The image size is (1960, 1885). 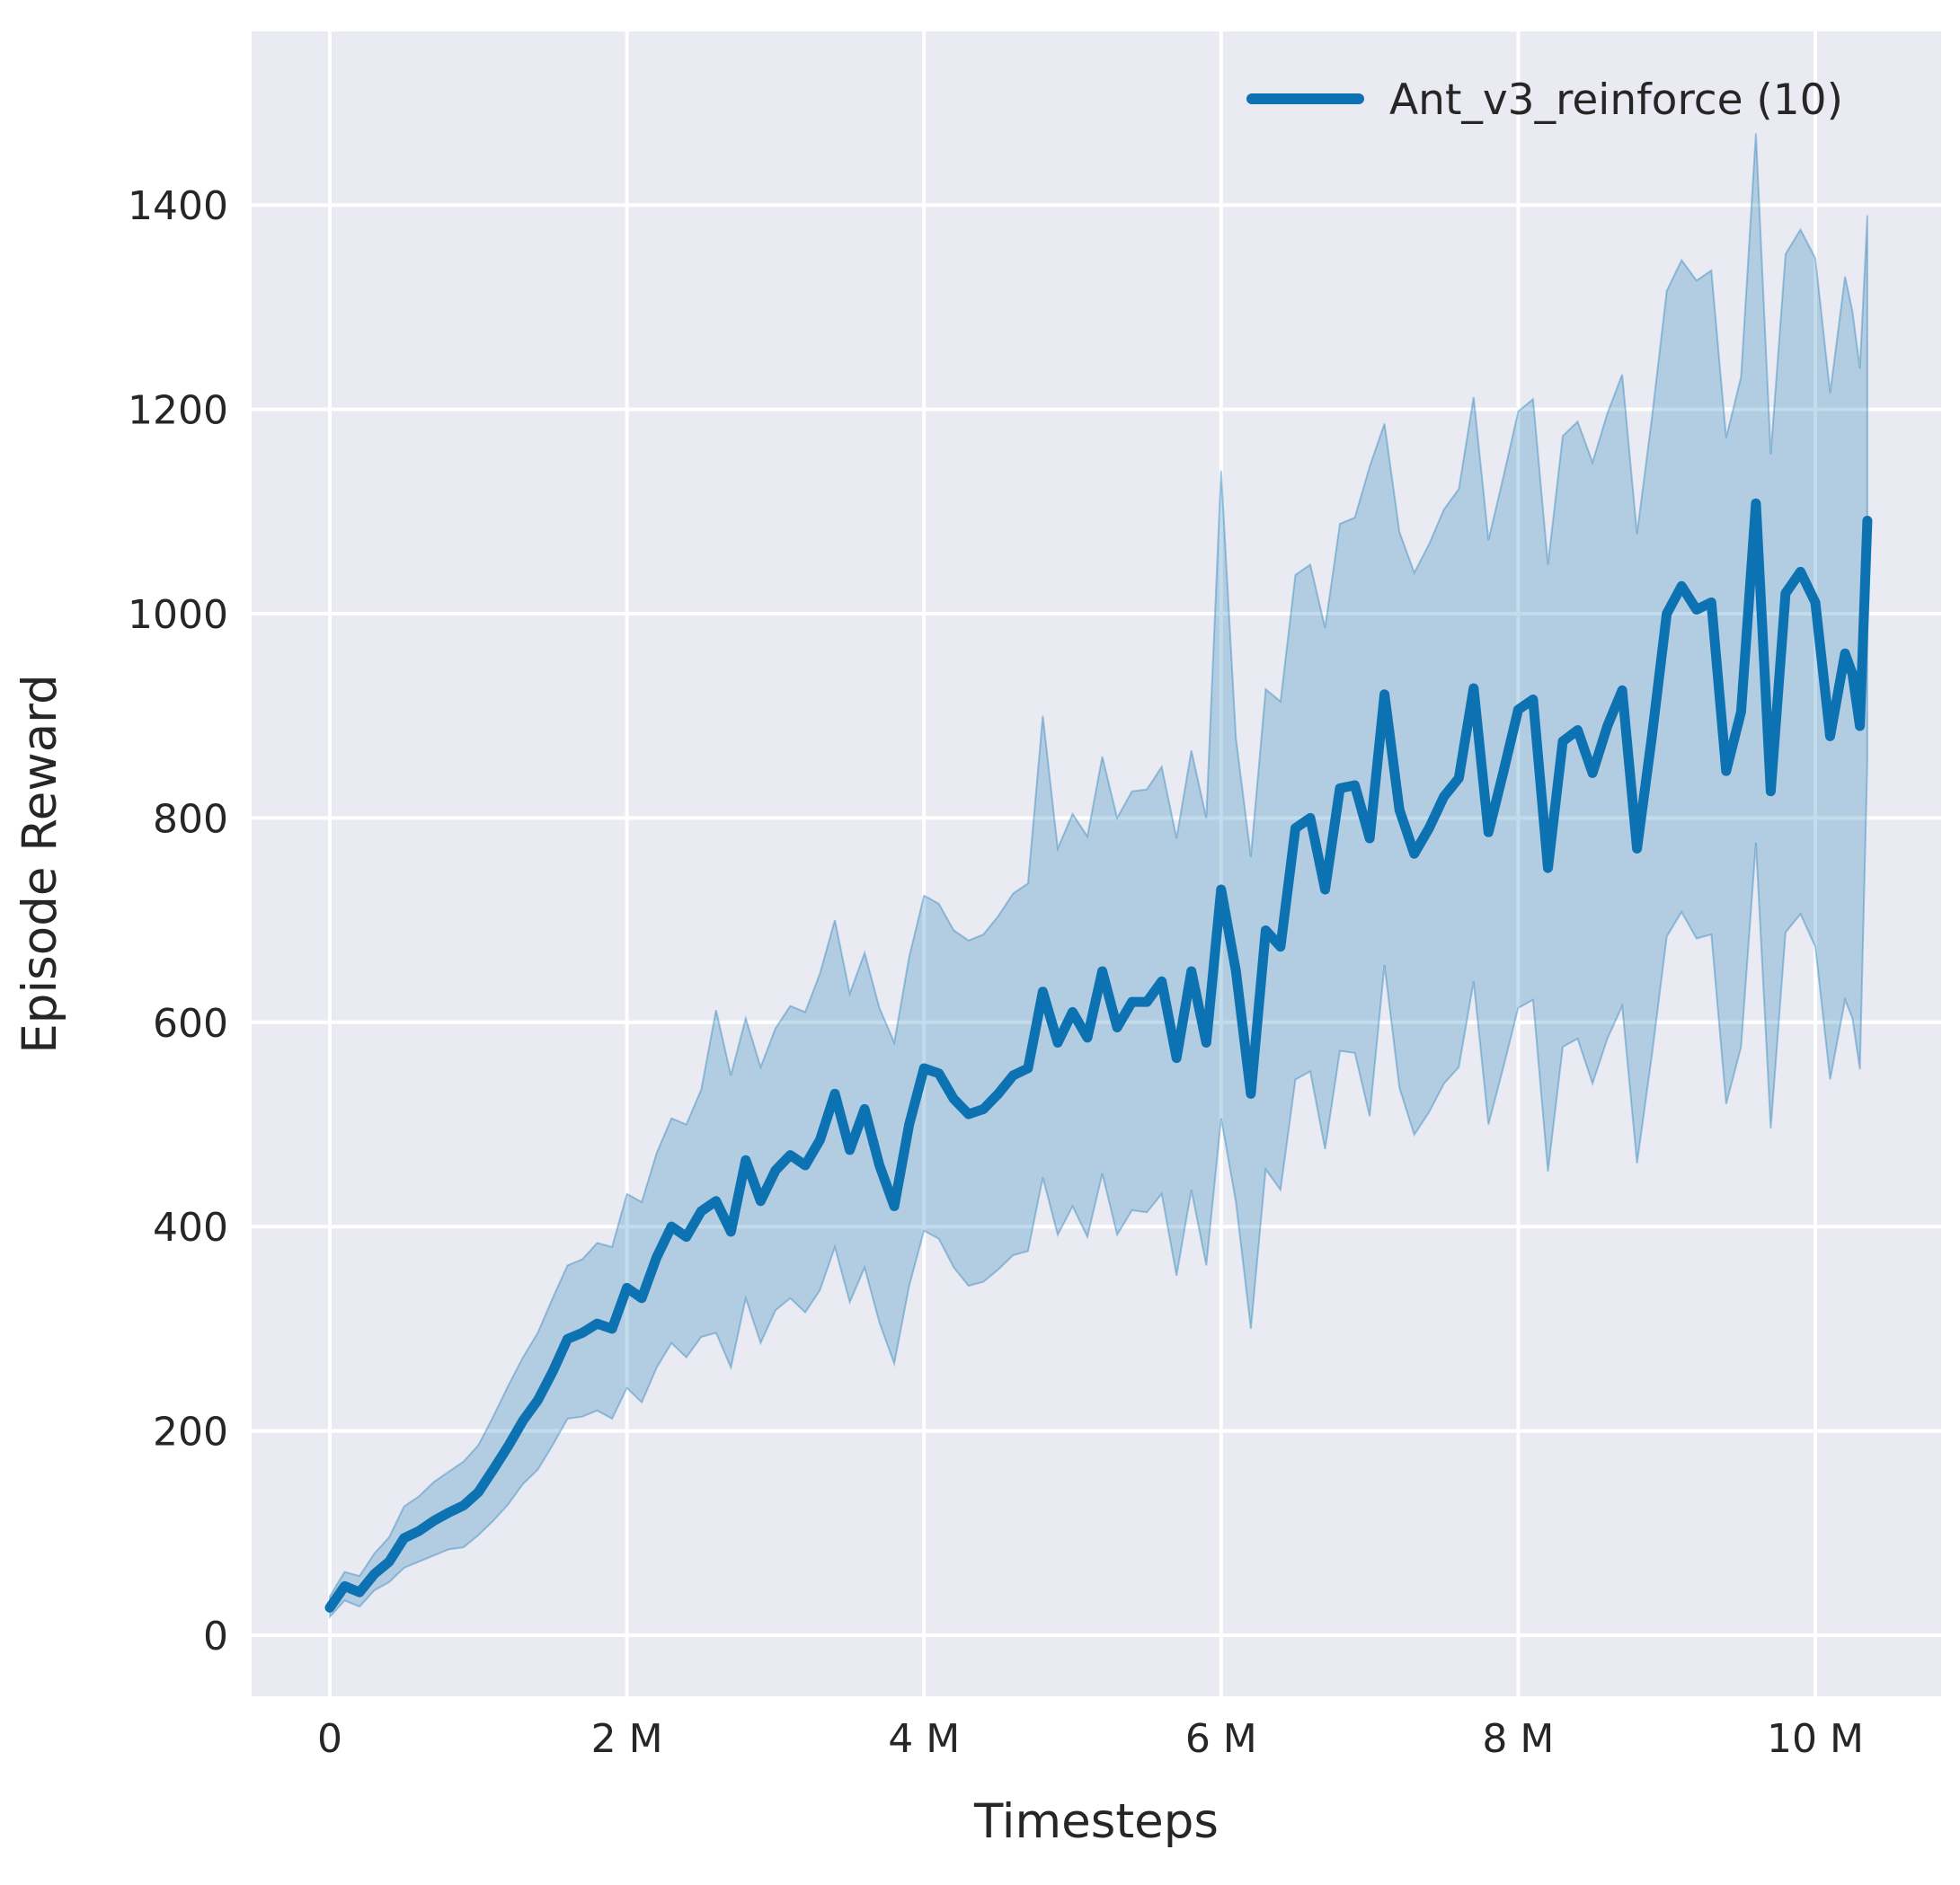 I want to click on x-tick-label: 0, so click(x=330, y=1739).